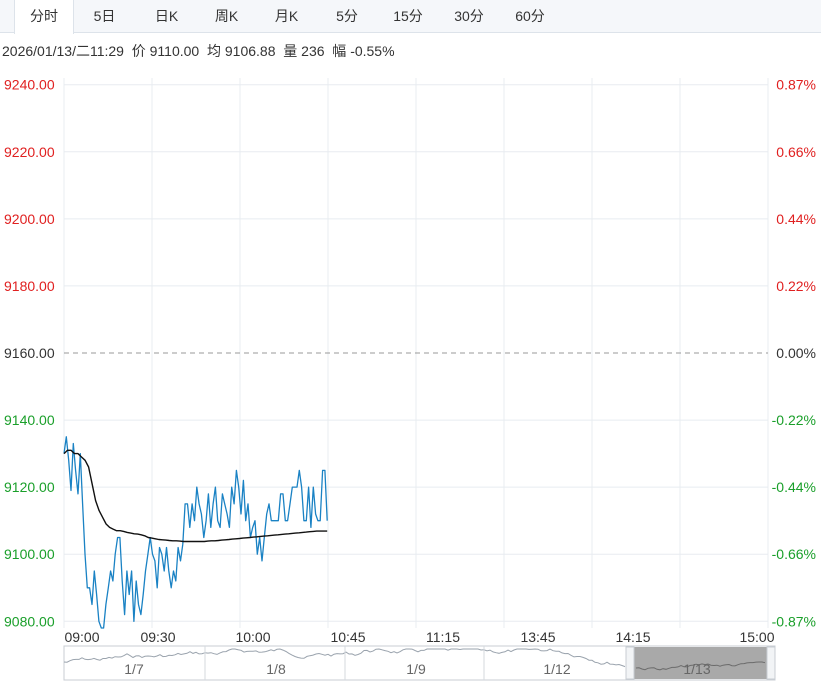  I want to click on tab-4: 周K, so click(226, 16).